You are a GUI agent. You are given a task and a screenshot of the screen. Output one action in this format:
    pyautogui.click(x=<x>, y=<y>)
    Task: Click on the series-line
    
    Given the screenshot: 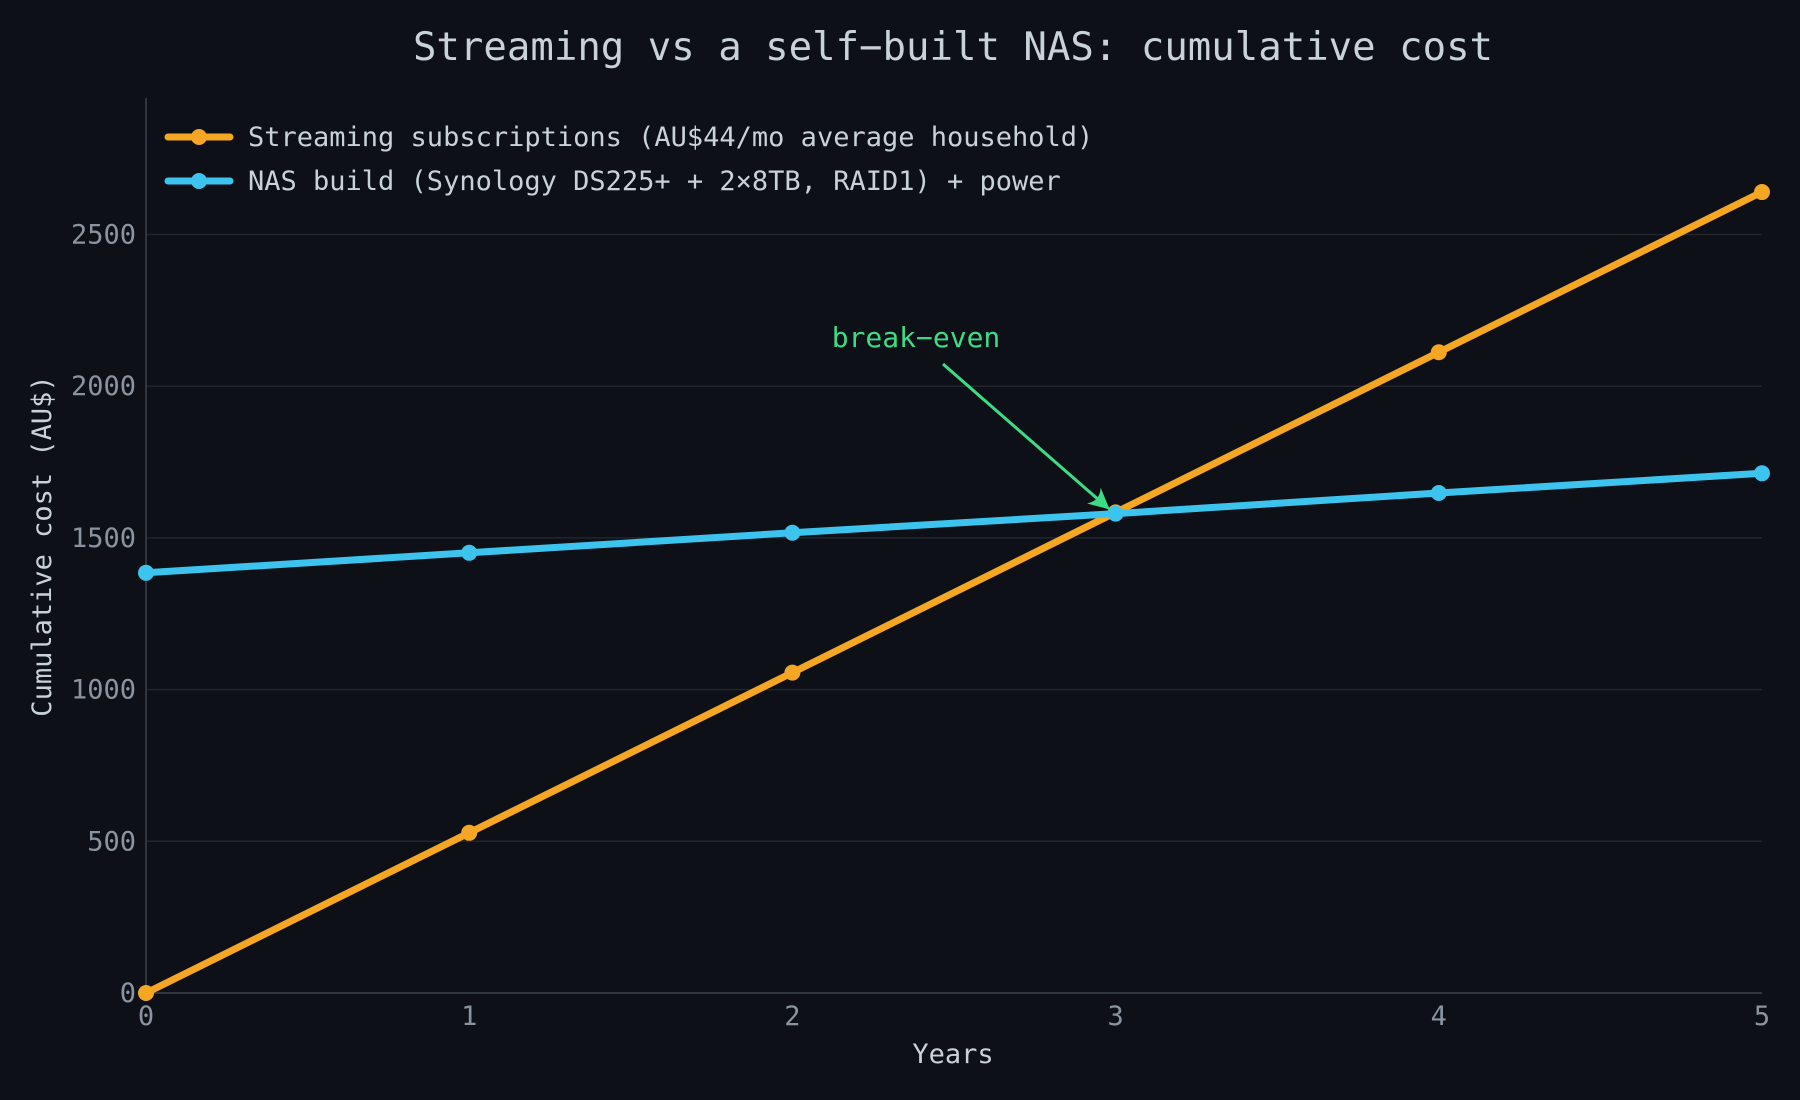 What is the action you would take?
    pyautogui.click(x=954, y=523)
    